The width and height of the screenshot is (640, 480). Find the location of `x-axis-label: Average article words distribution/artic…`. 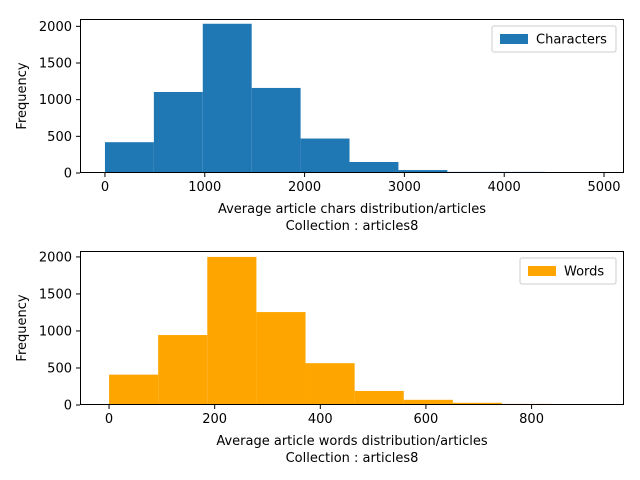

x-axis-label: Average article words distribution/artic… is located at coordinates (352, 441).